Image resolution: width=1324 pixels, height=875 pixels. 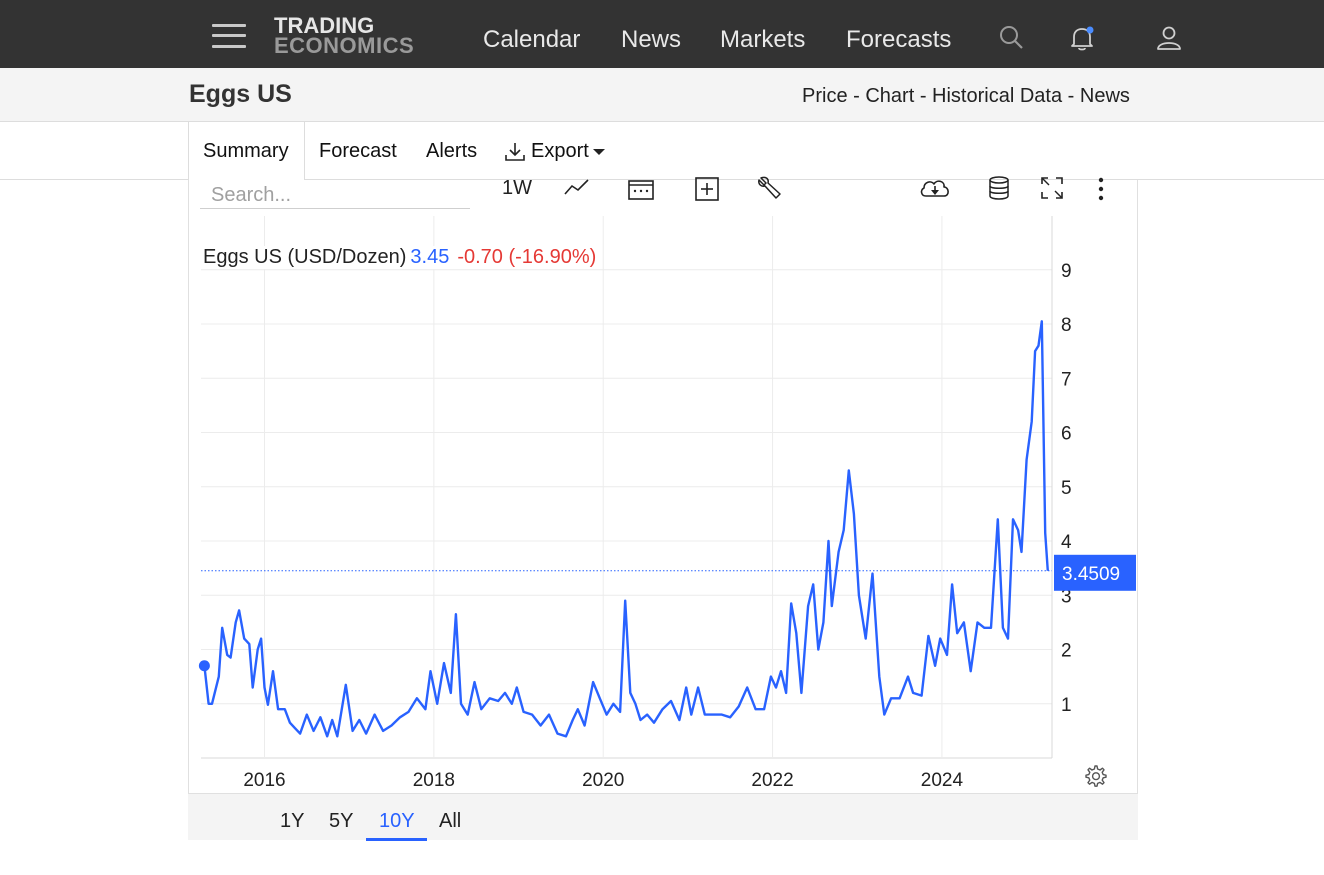 What do you see at coordinates (1066, 325) in the screenshot?
I see `y-tick-label: 8` at bounding box center [1066, 325].